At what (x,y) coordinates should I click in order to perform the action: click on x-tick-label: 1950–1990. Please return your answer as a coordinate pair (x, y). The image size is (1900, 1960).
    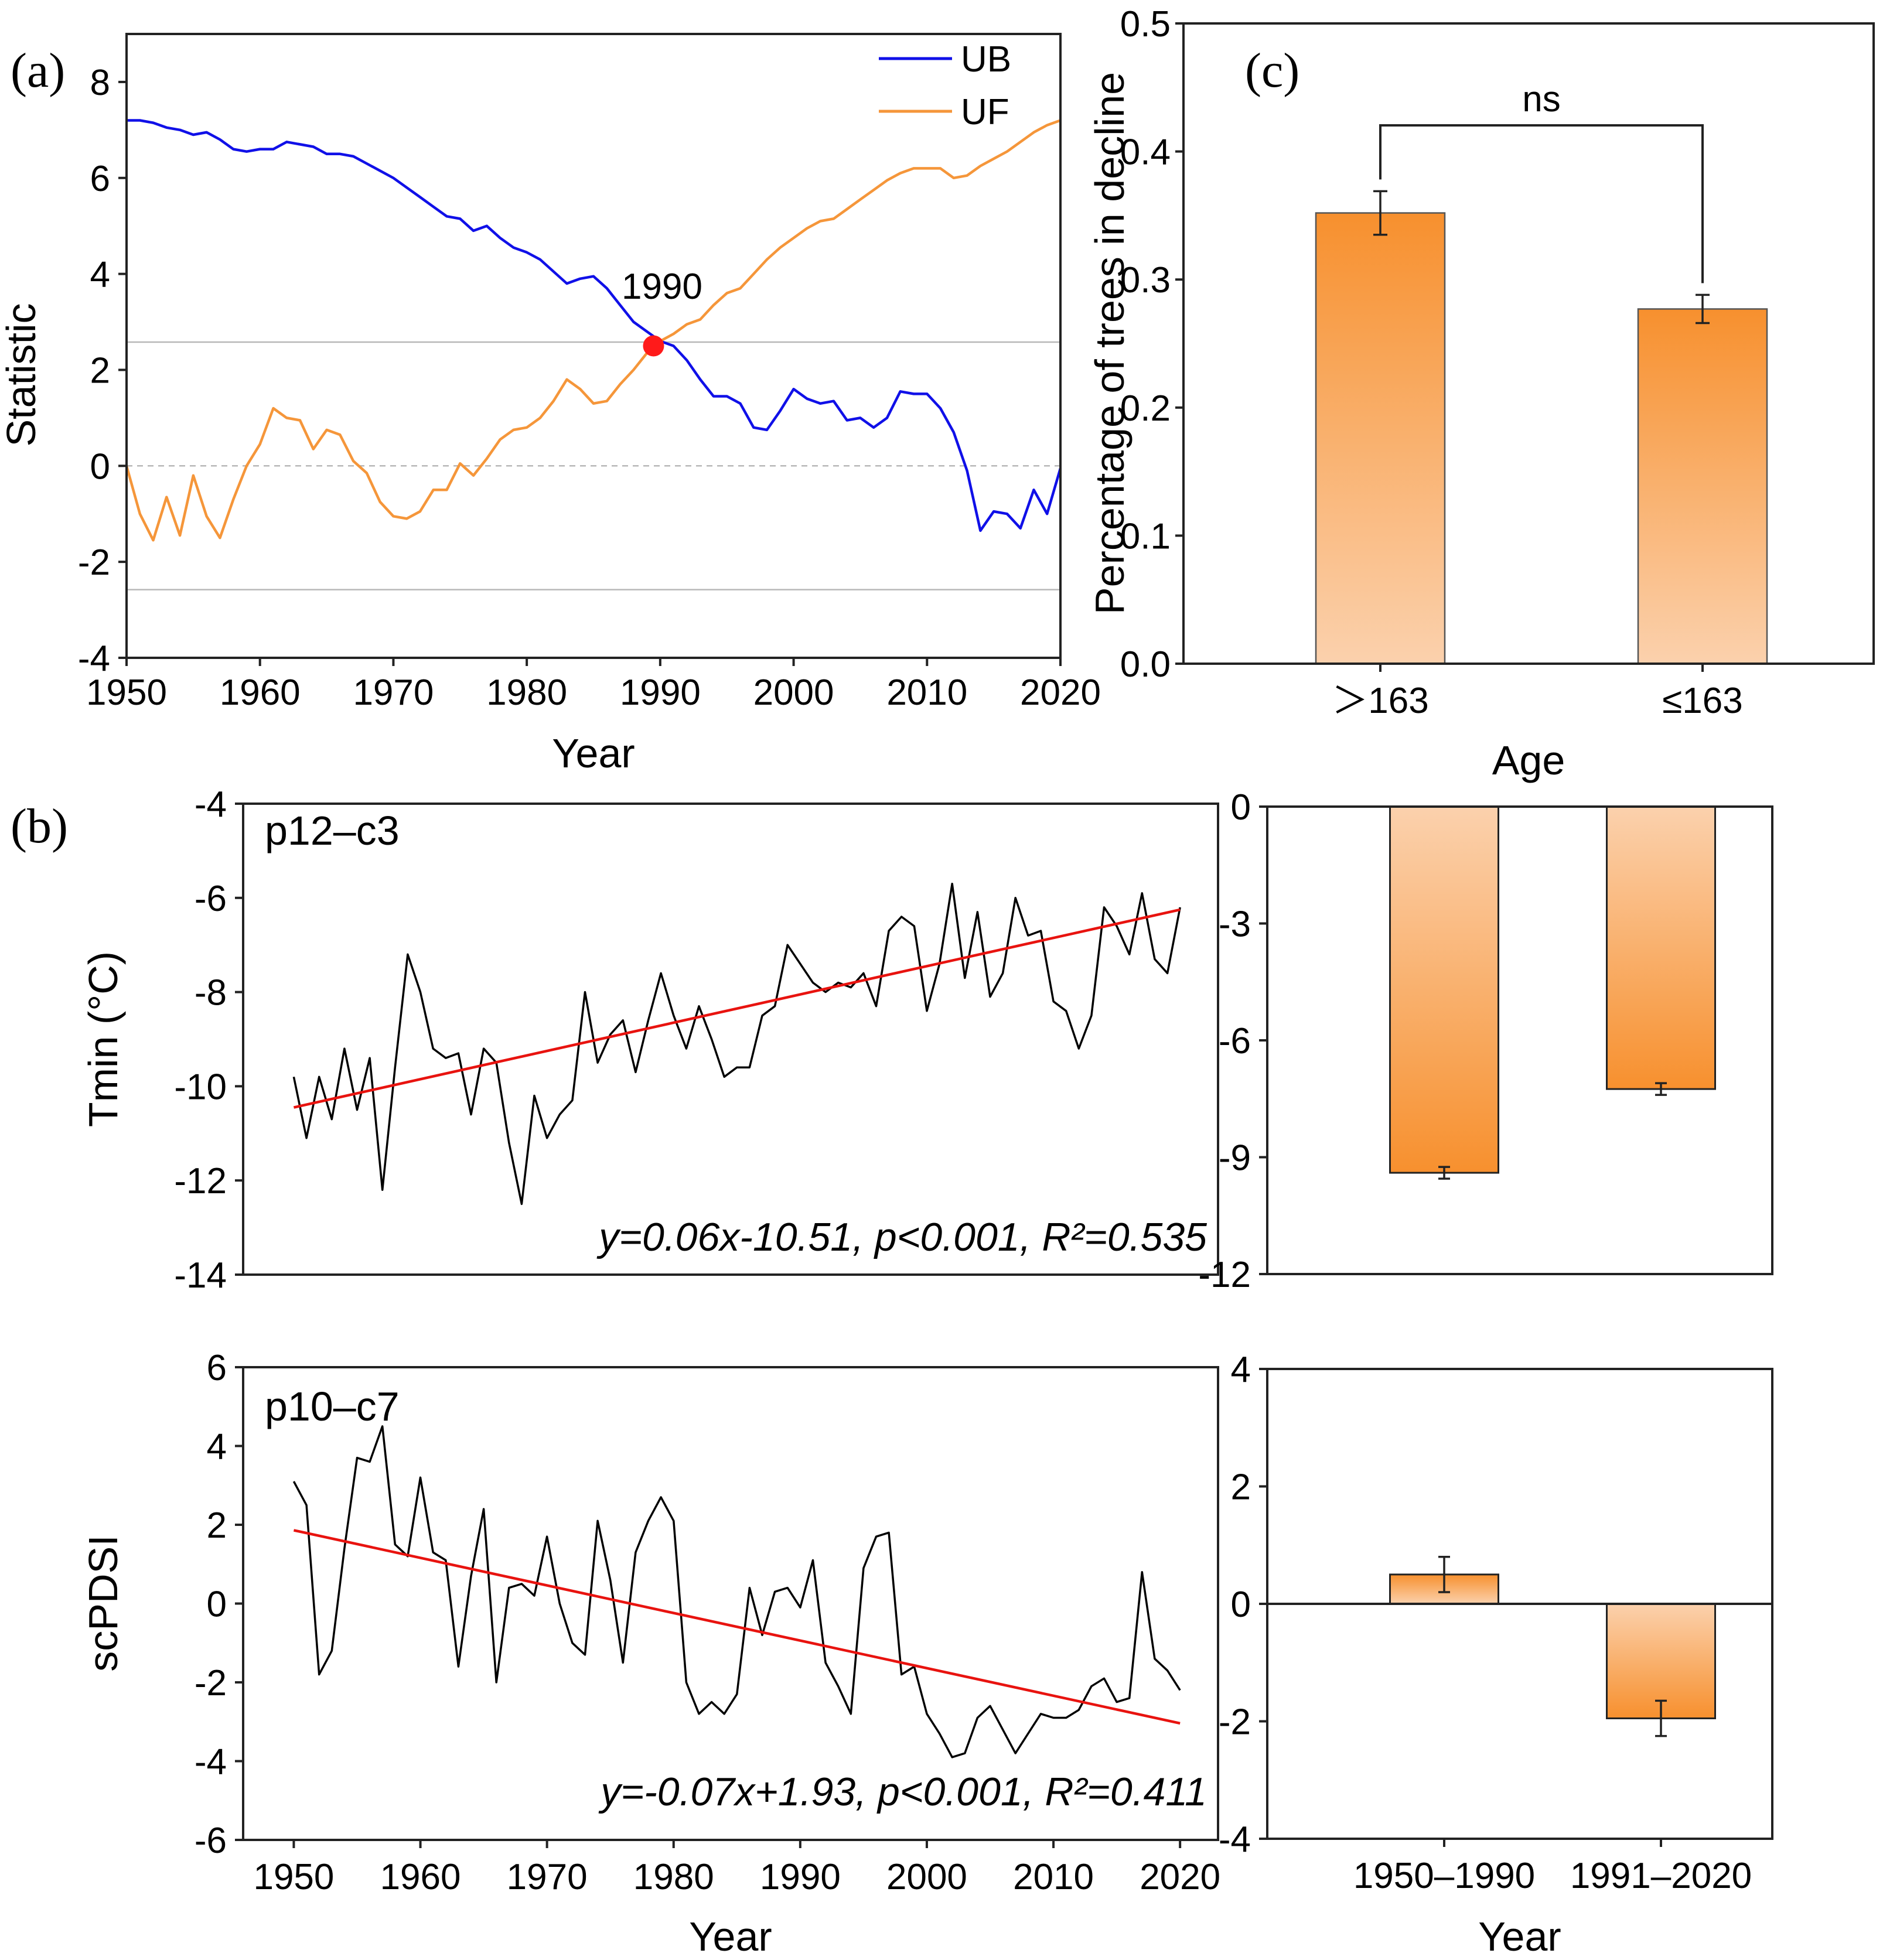
    Looking at the image, I should click on (1444, 1876).